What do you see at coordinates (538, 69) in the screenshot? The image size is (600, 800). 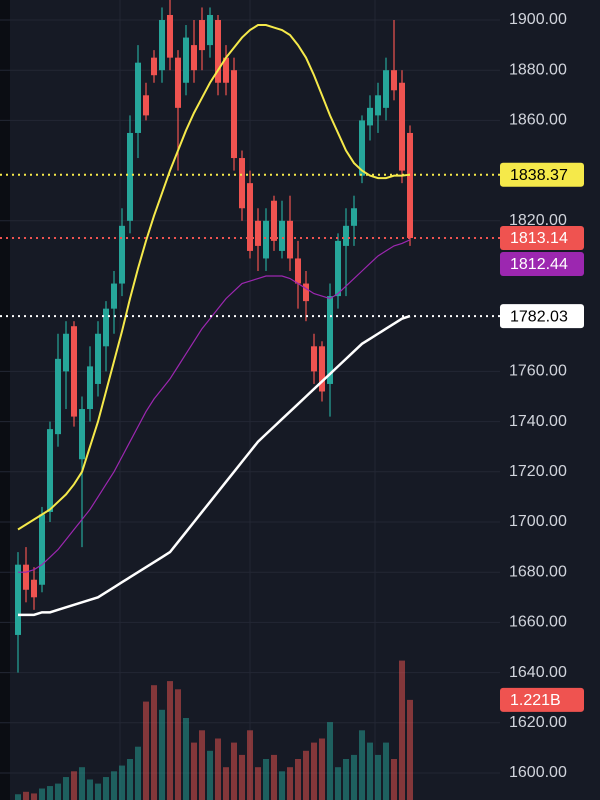 I see `y-tick-label: 1880.00` at bounding box center [538, 69].